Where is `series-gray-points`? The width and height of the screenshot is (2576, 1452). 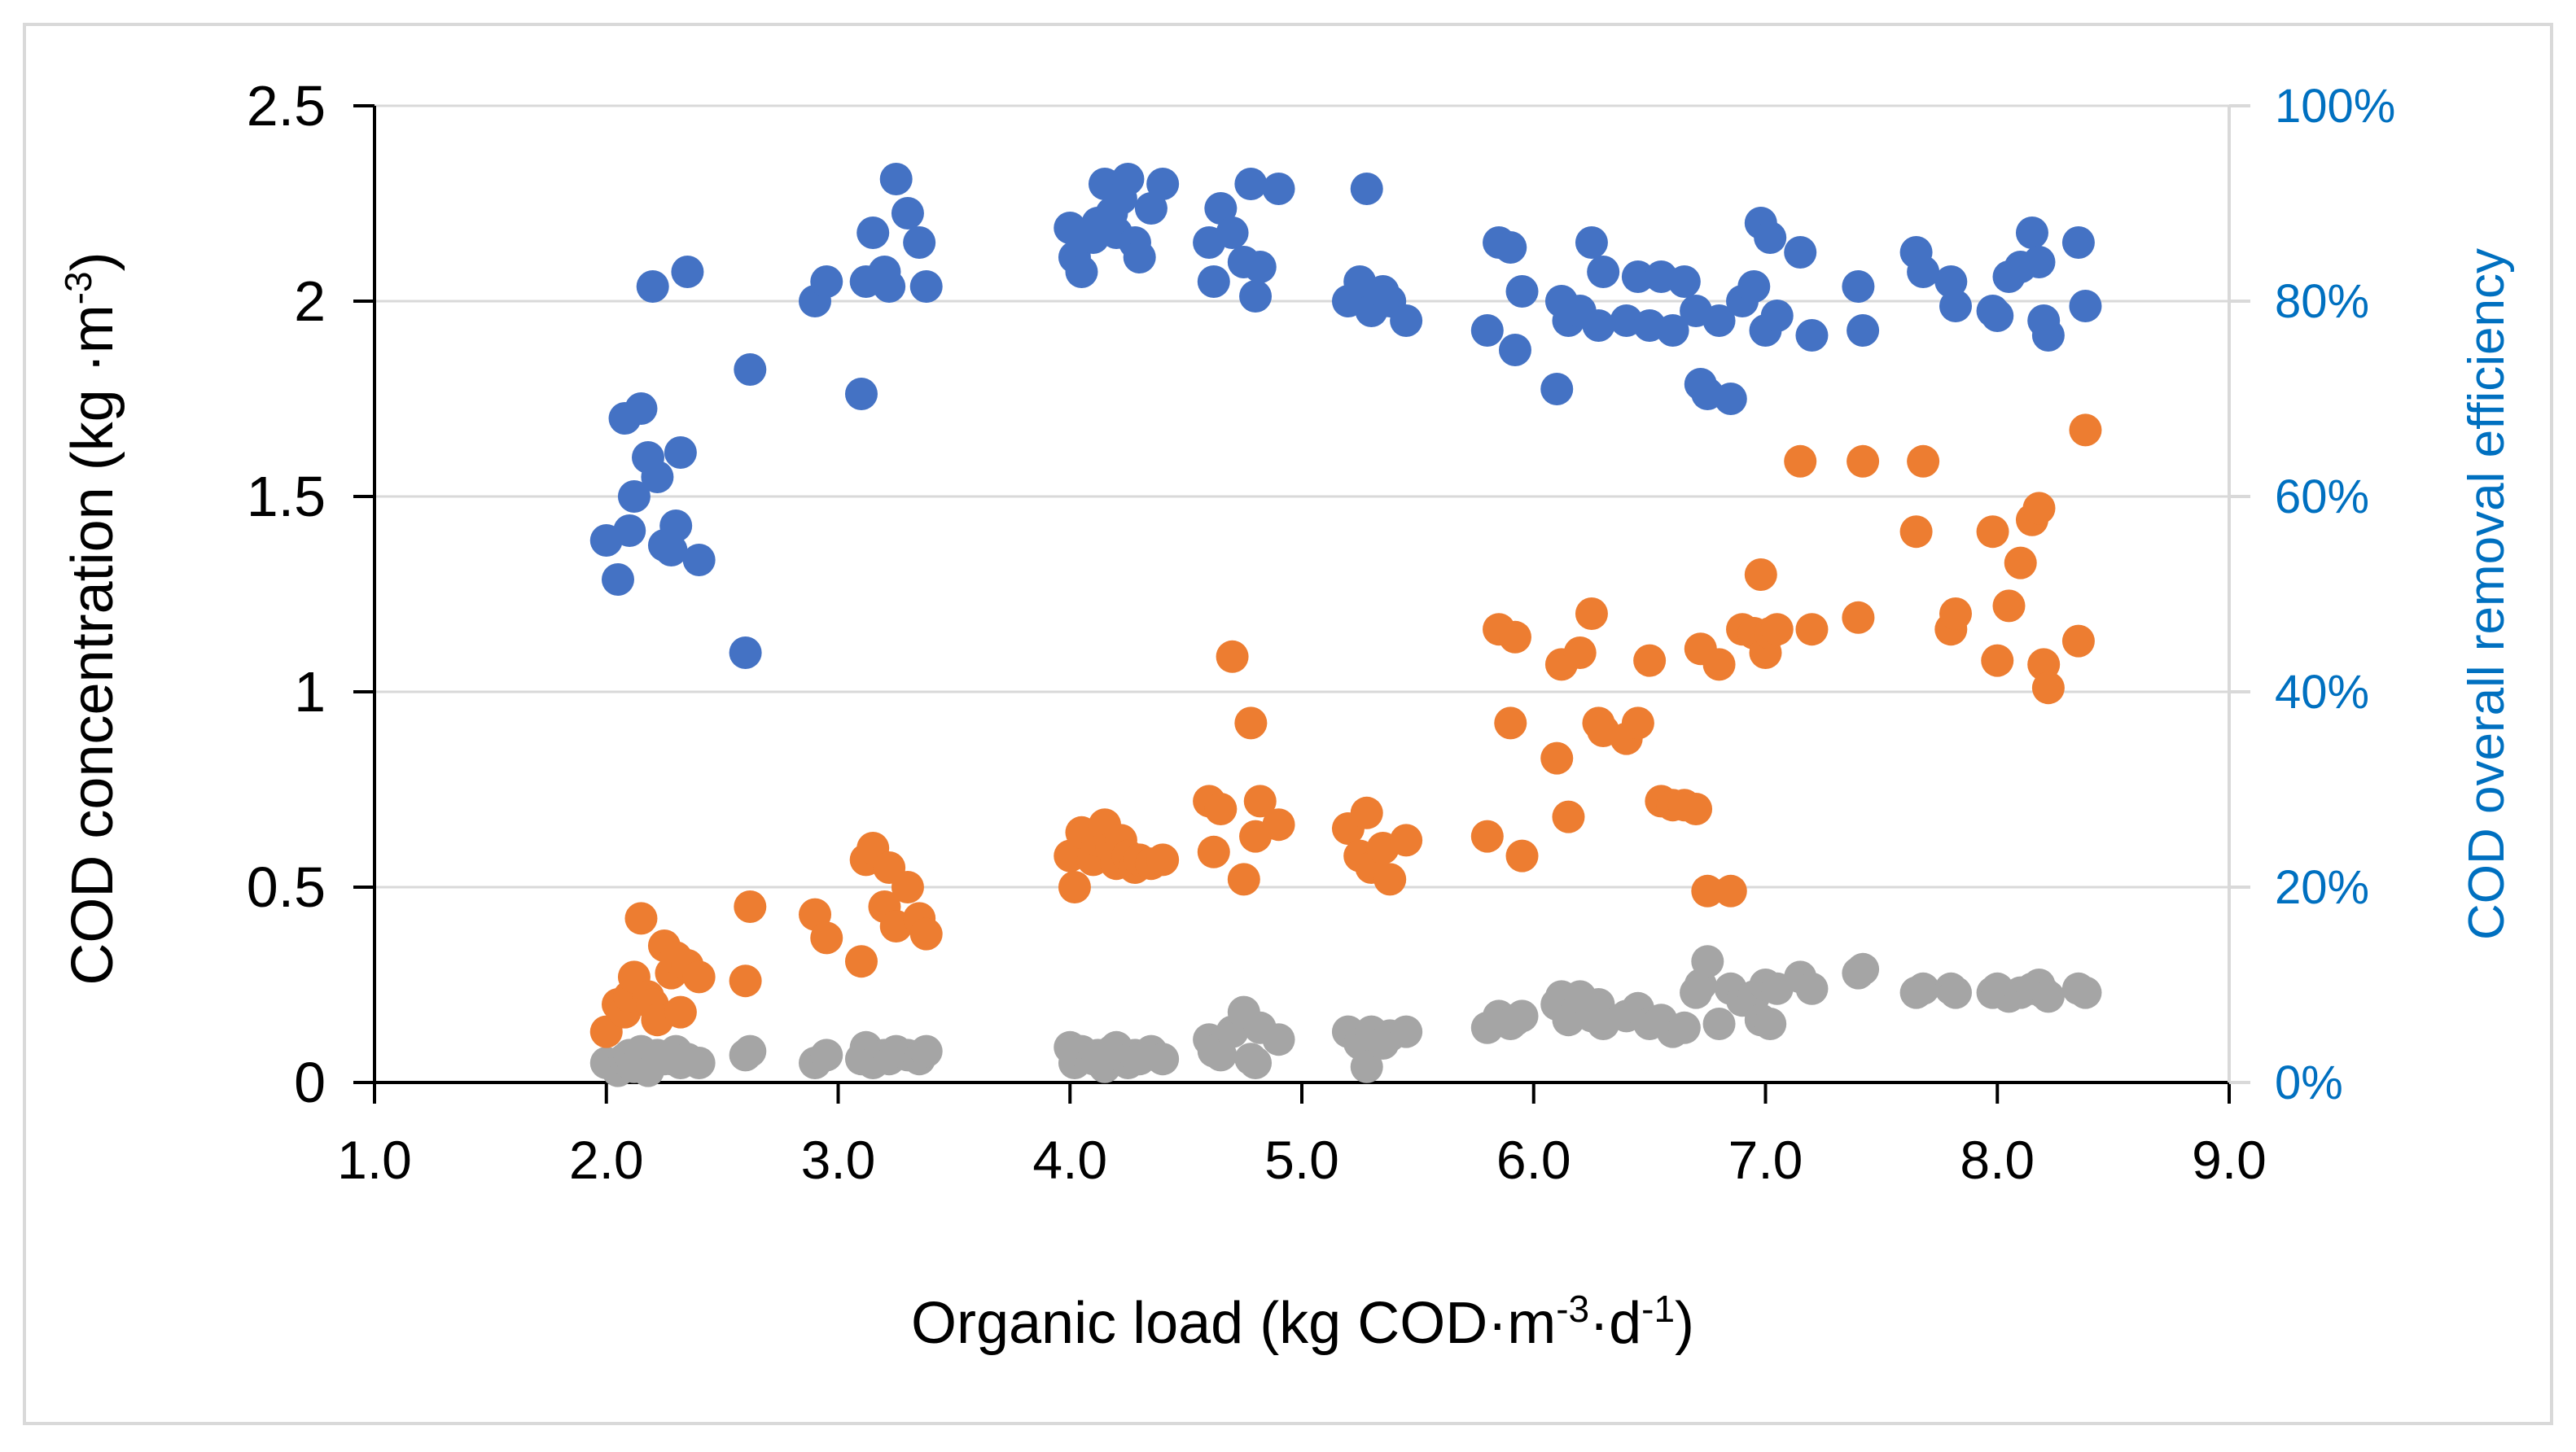
series-gray-points is located at coordinates (1345, 1016).